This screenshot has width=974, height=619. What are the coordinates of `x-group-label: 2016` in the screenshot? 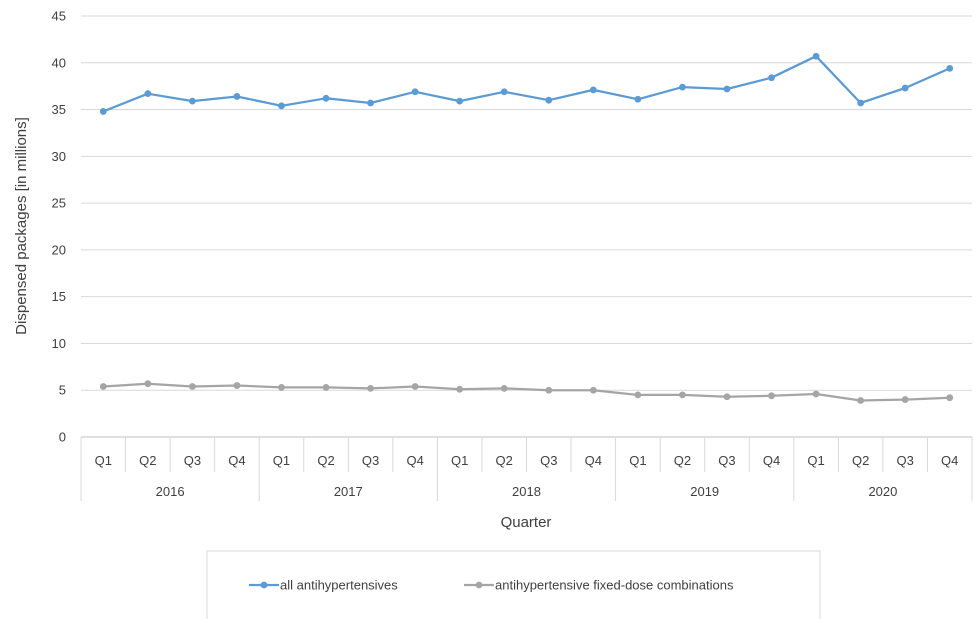 It's located at (170, 491).